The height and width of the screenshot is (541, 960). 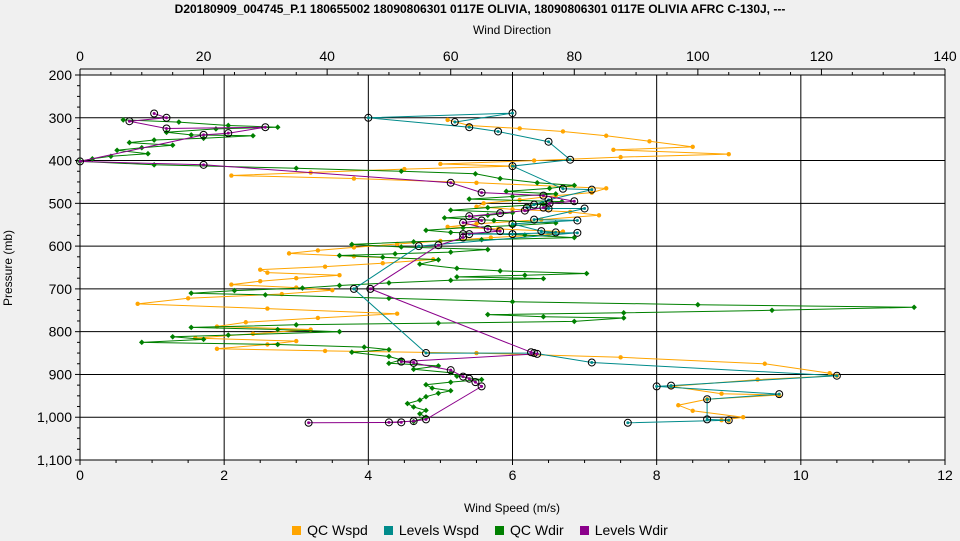 What do you see at coordinates (61, 203) in the screenshot?
I see `y-tick-label: 500` at bounding box center [61, 203].